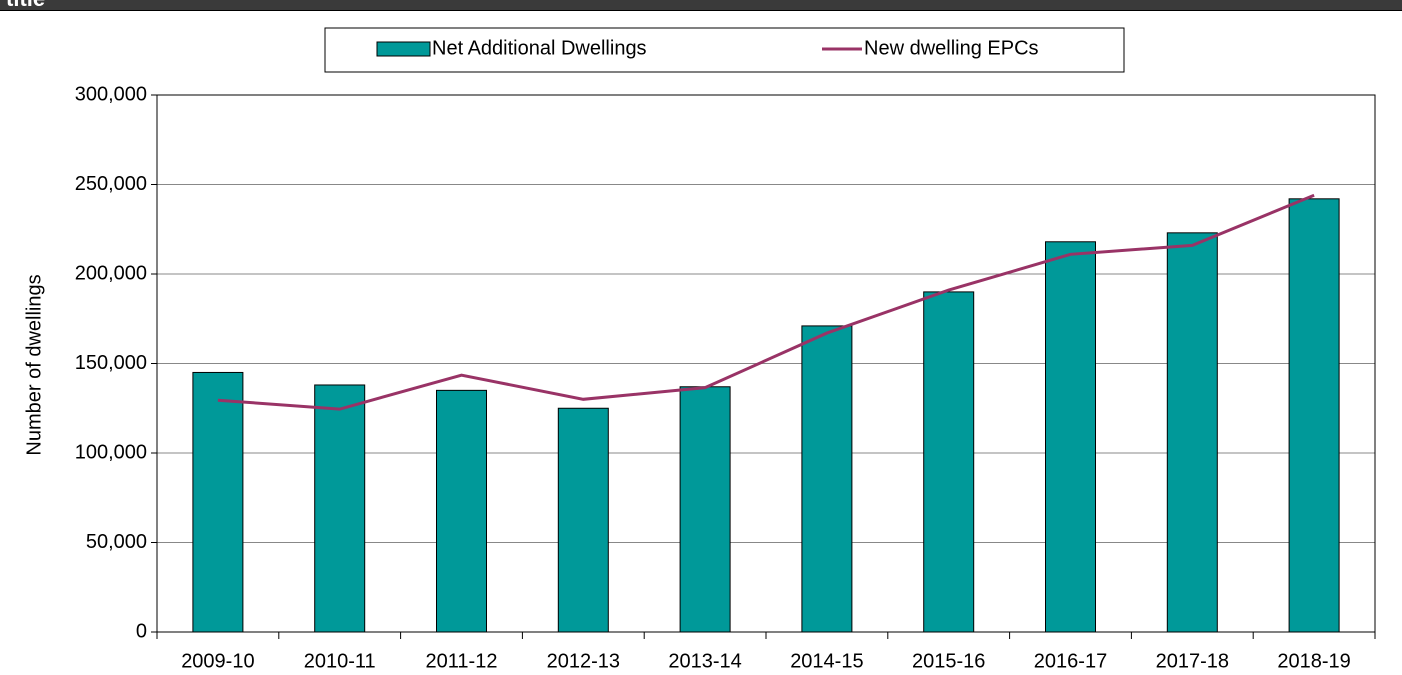 The height and width of the screenshot is (675, 1402). Describe the element at coordinates (583, 661) in the screenshot. I see `x-tick-label: 2012-13` at that location.